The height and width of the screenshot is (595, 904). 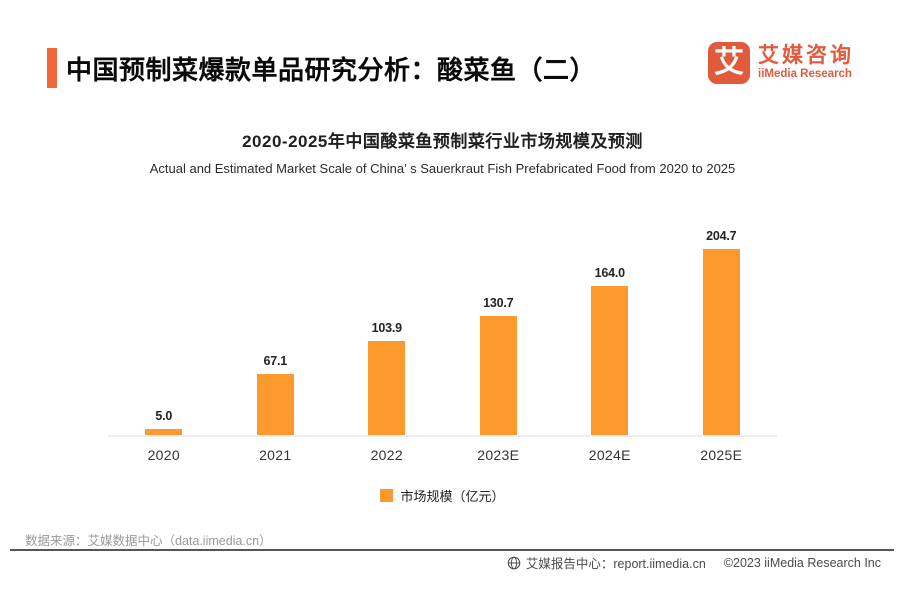 I want to click on bar-2025E, so click(x=721, y=342).